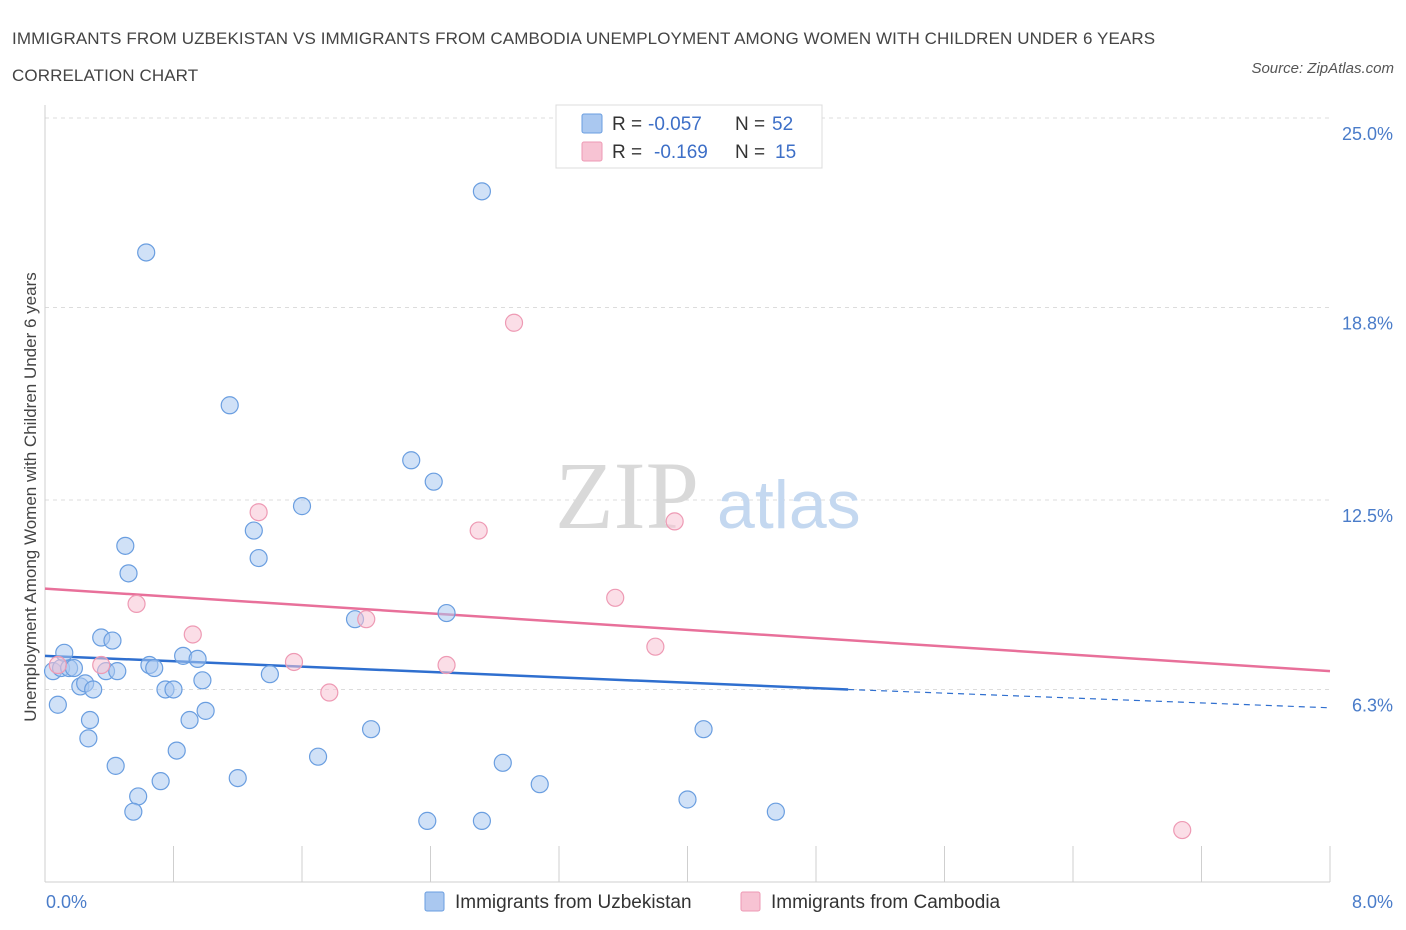 Image resolution: width=1406 pixels, height=930 pixels. I want to click on legend-r-value-2: -0.169, so click(681, 152).